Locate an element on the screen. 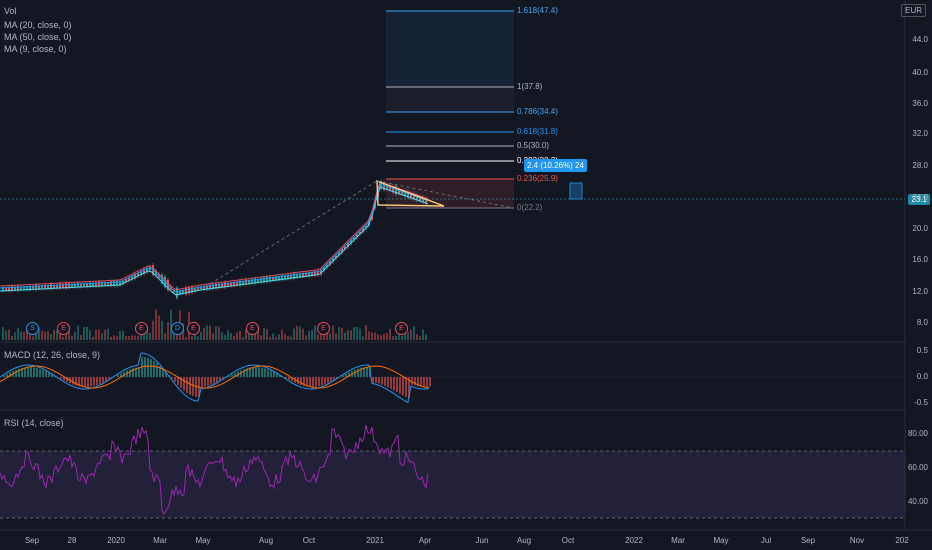 The image size is (932, 550). fib-zone-upper is located at coordinates (450, 49).